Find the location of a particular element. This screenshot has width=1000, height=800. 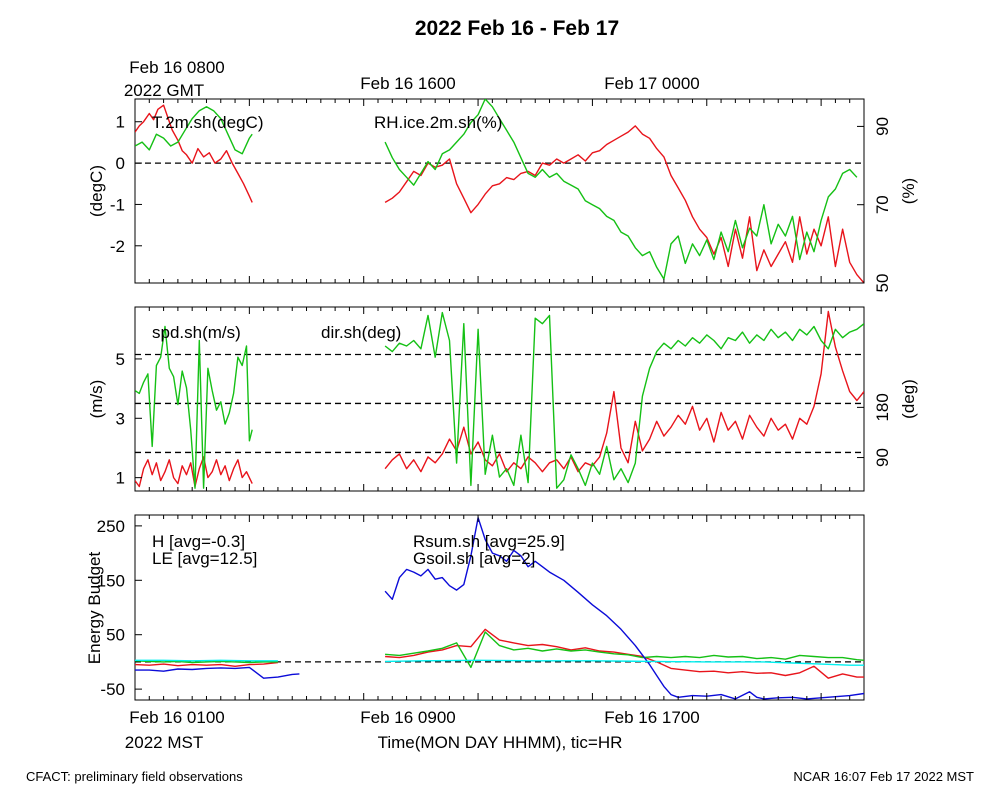

top-time-label-3: Feb 17 0000 is located at coordinates (651, 83).